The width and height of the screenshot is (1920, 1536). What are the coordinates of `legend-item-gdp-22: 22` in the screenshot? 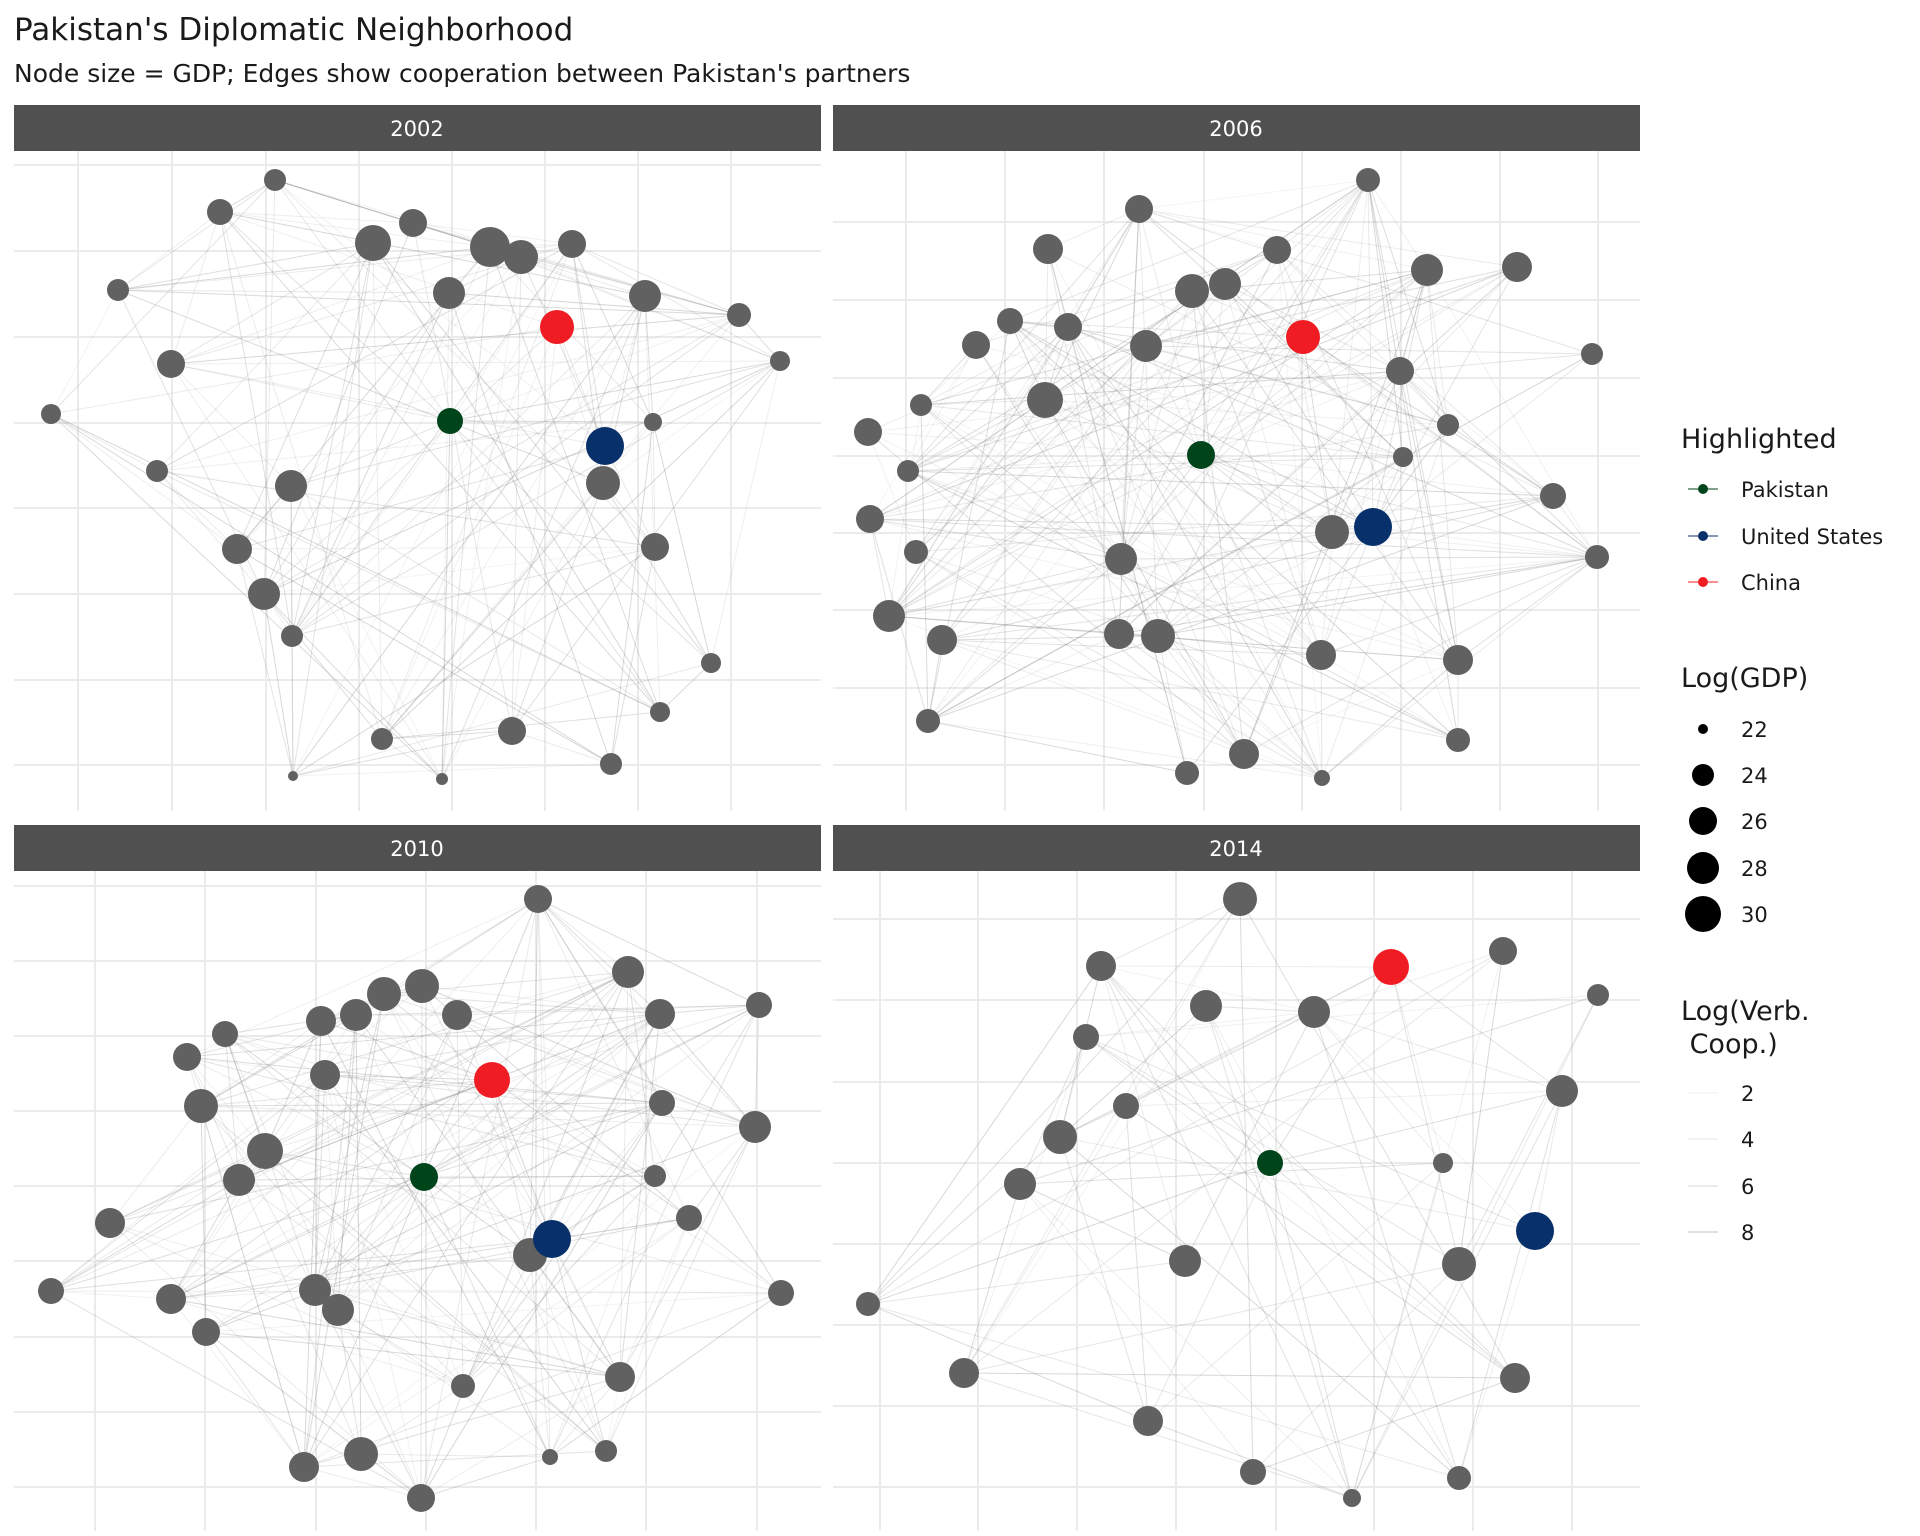 It's located at (1733, 730).